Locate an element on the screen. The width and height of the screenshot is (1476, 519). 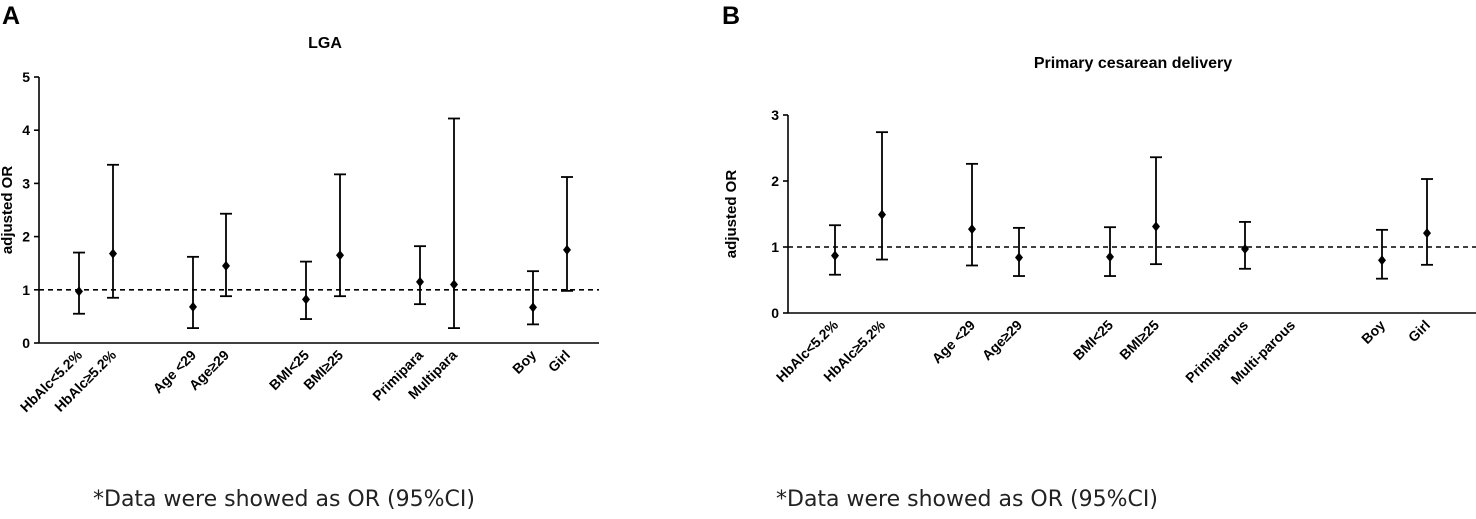
y-tick-label: 4 is located at coordinates (26, 130).